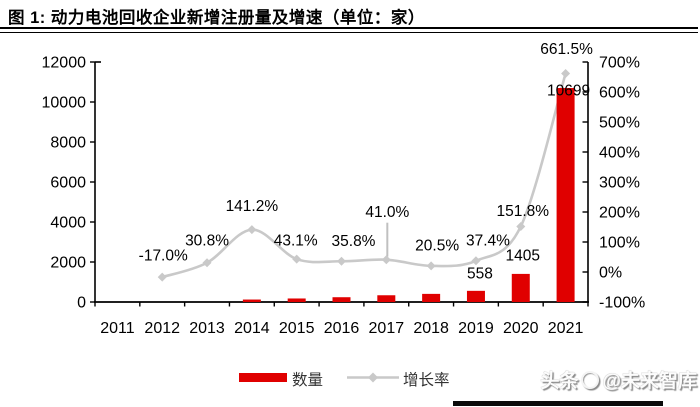 The height and width of the screenshot is (407, 700). Describe the element at coordinates (163, 256) in the screenshot. I see `svg-text: -17.0%` at that location.